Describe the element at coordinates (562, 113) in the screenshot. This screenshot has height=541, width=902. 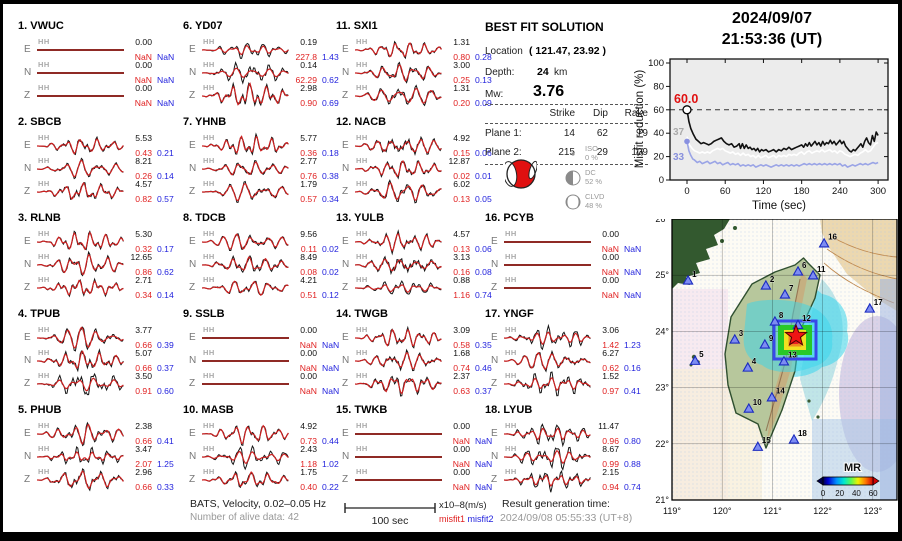
I see `table-header: Strike` at that location.